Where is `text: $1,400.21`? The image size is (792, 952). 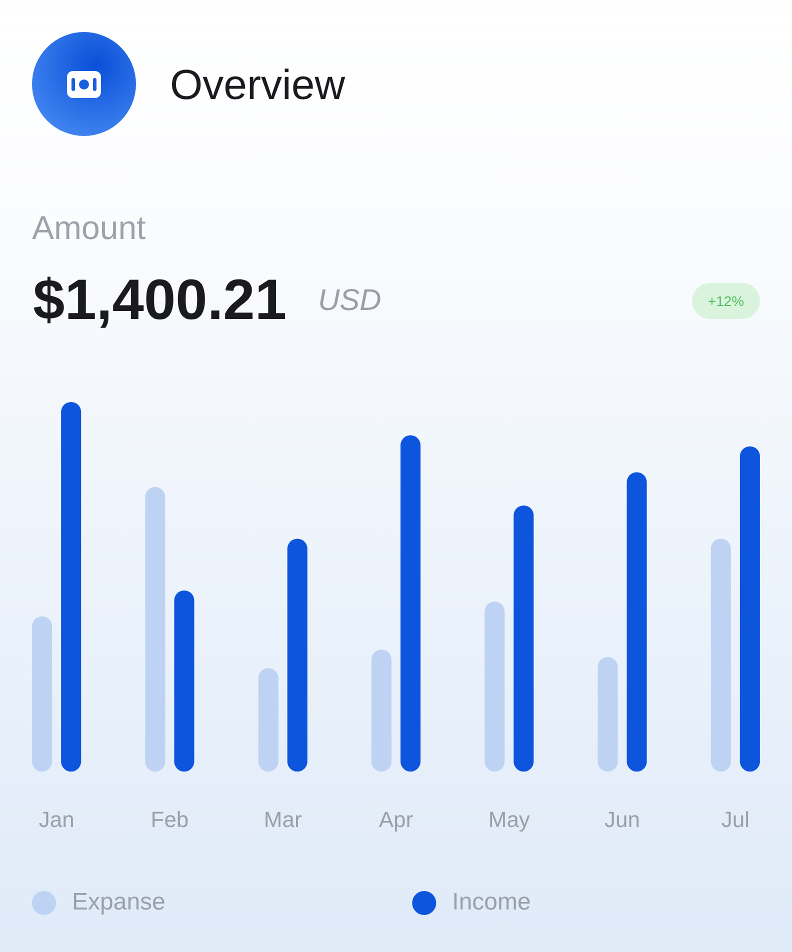
text: $1,400.21 is located at coordinates (160, 300).